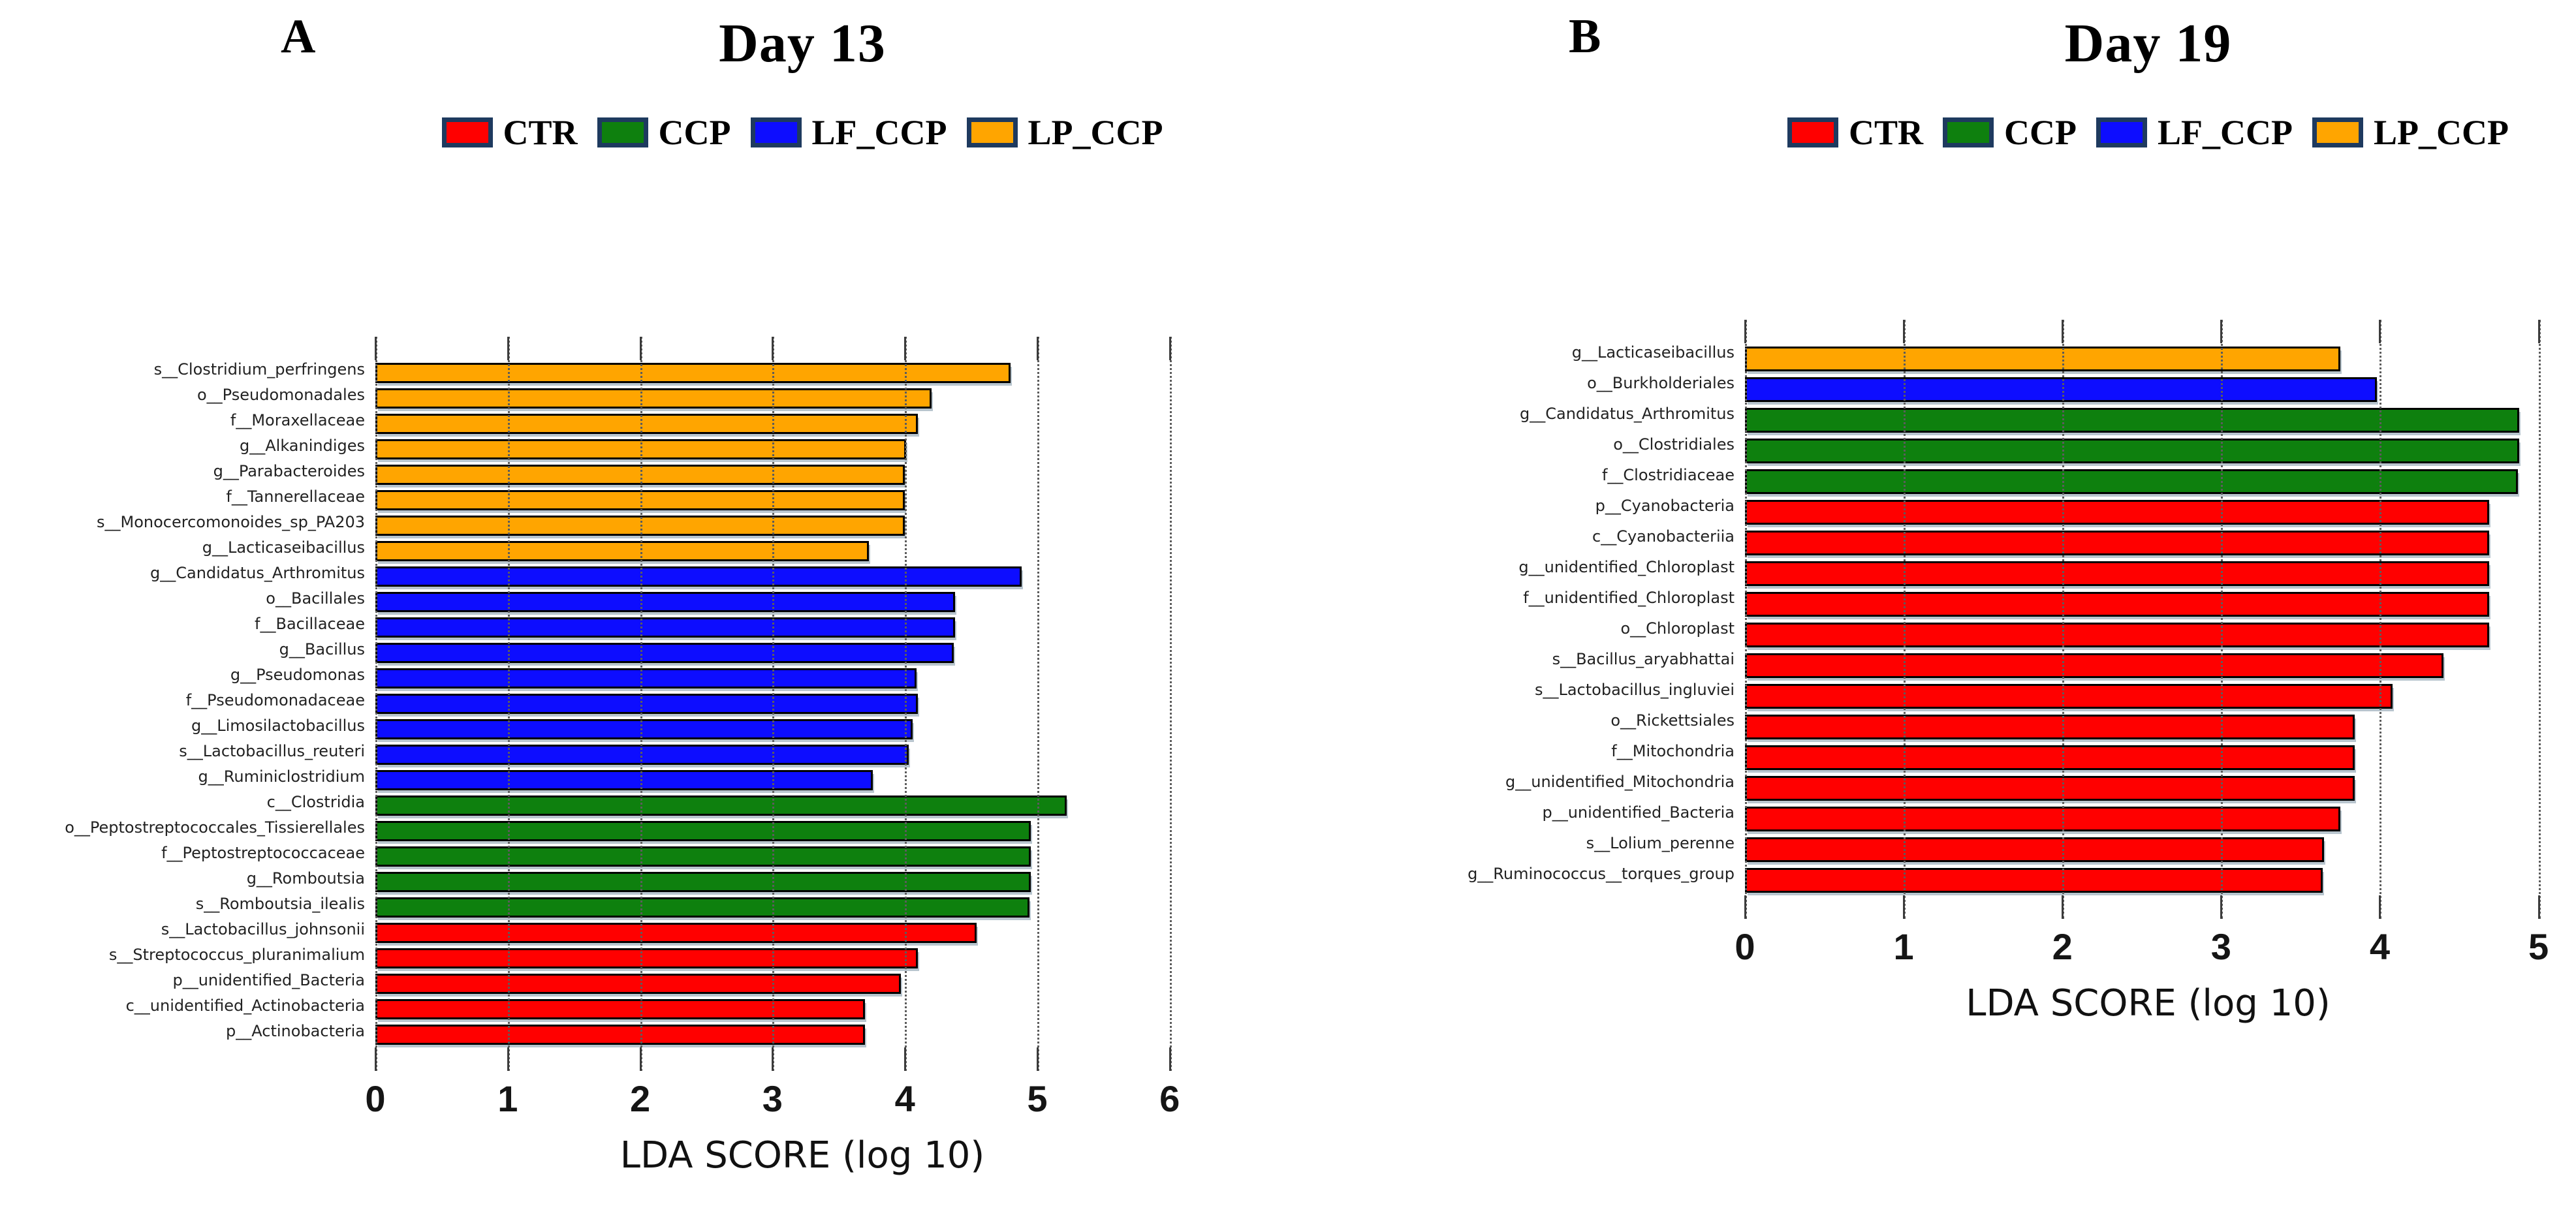 The width and height of the screenshot is (2576, 1221). Describe the element at coordinates (295, 1031) in the screenshot. I see `taxon-label: p__Actinobacteria` at that location.